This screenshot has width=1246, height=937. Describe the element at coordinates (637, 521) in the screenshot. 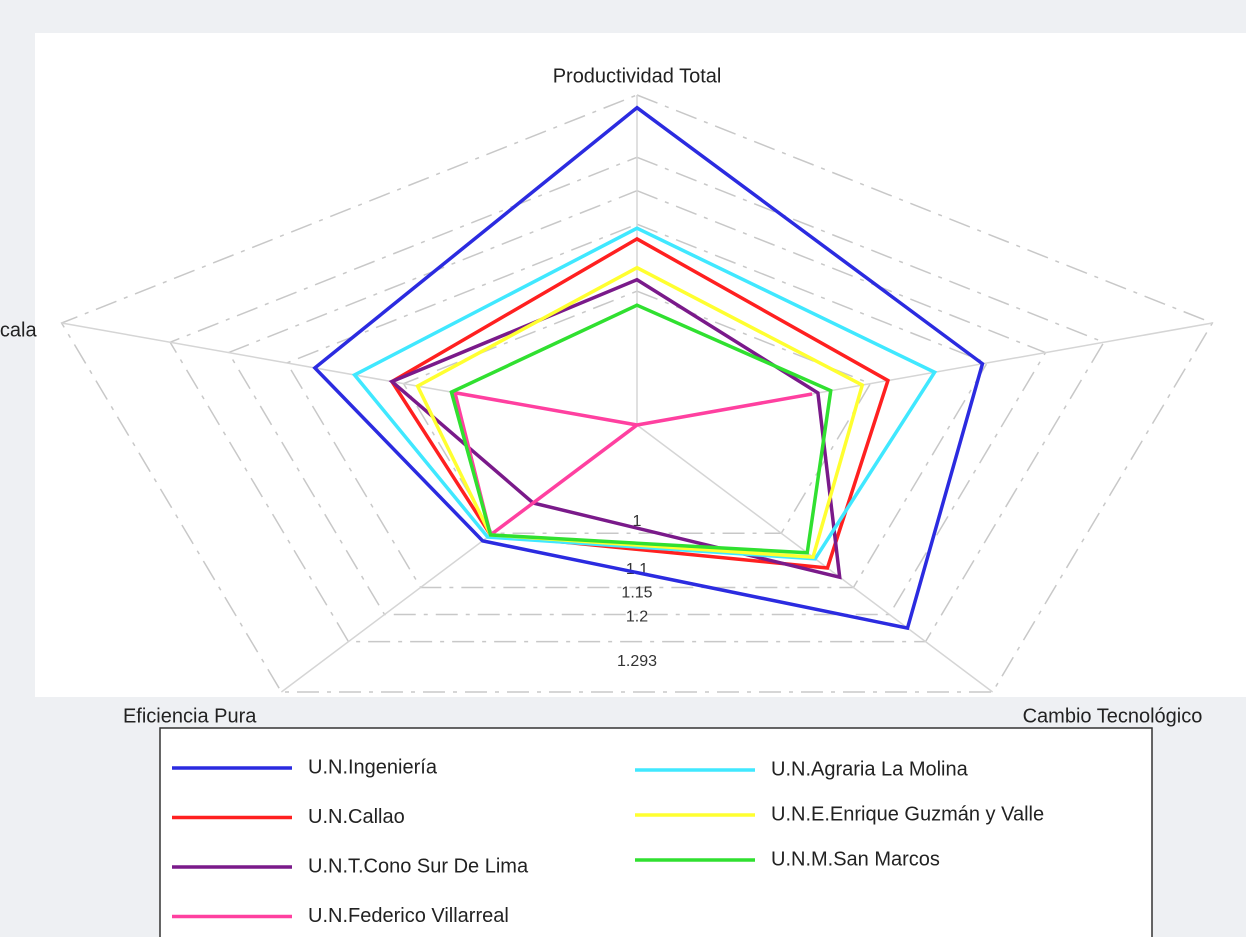

I see `r-tick-label: 1` at that location.